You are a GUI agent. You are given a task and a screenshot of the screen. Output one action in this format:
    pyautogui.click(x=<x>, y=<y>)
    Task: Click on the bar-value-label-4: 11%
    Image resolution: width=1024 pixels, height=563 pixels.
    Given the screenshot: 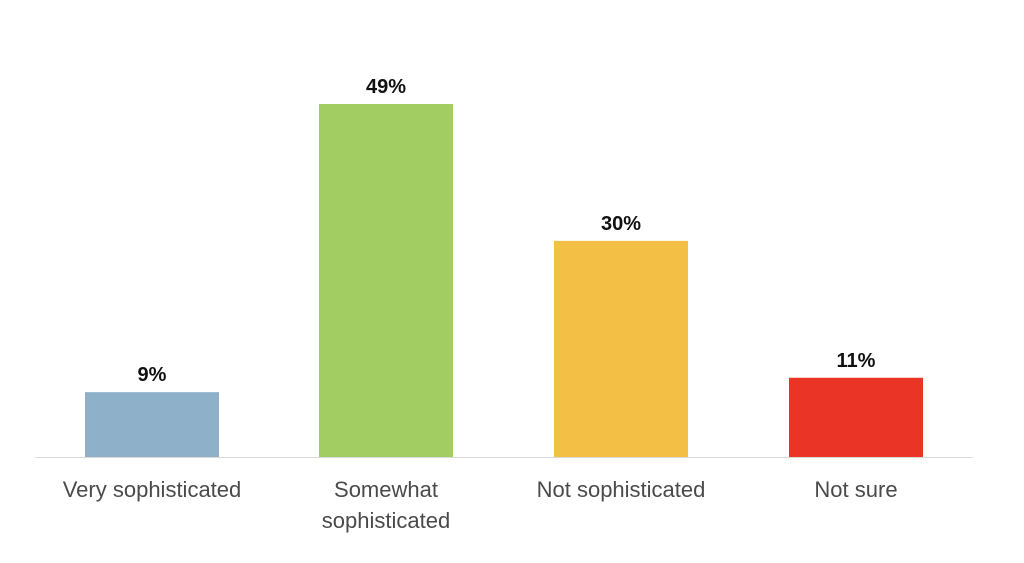 What is the action you would take?
    pyautogui.click(x=856, y=361)
    